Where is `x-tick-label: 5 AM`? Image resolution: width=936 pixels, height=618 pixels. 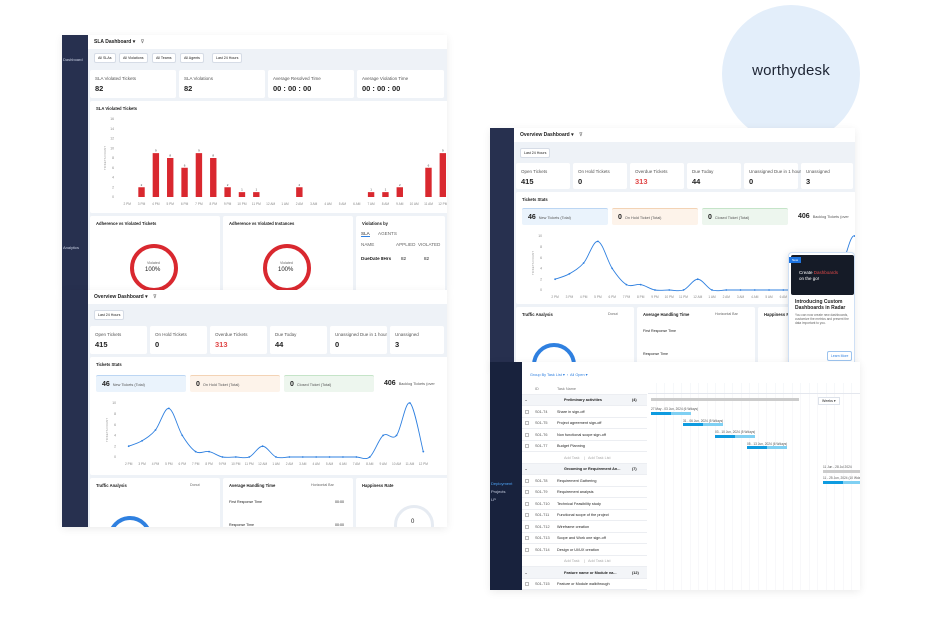 x-tick-label: 5 AM is located at coordinates (330, 464).